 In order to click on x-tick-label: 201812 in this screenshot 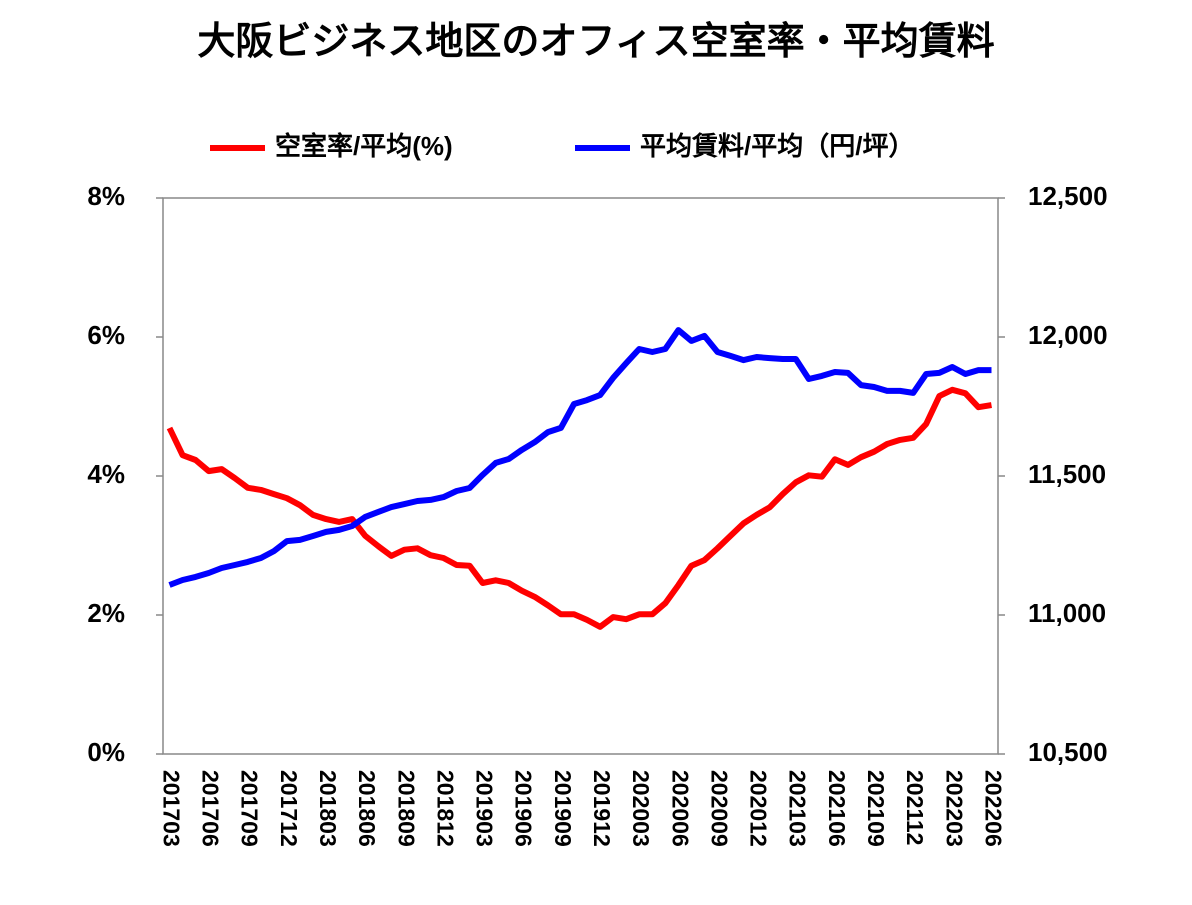, I will do `click(445, 808)`.